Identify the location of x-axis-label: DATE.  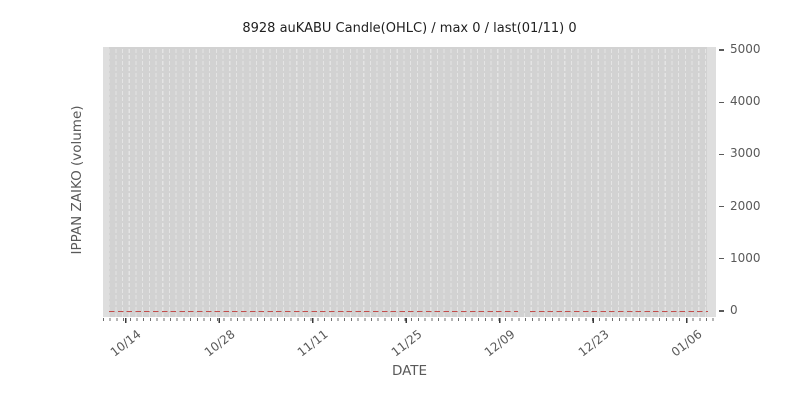
(409, 371).